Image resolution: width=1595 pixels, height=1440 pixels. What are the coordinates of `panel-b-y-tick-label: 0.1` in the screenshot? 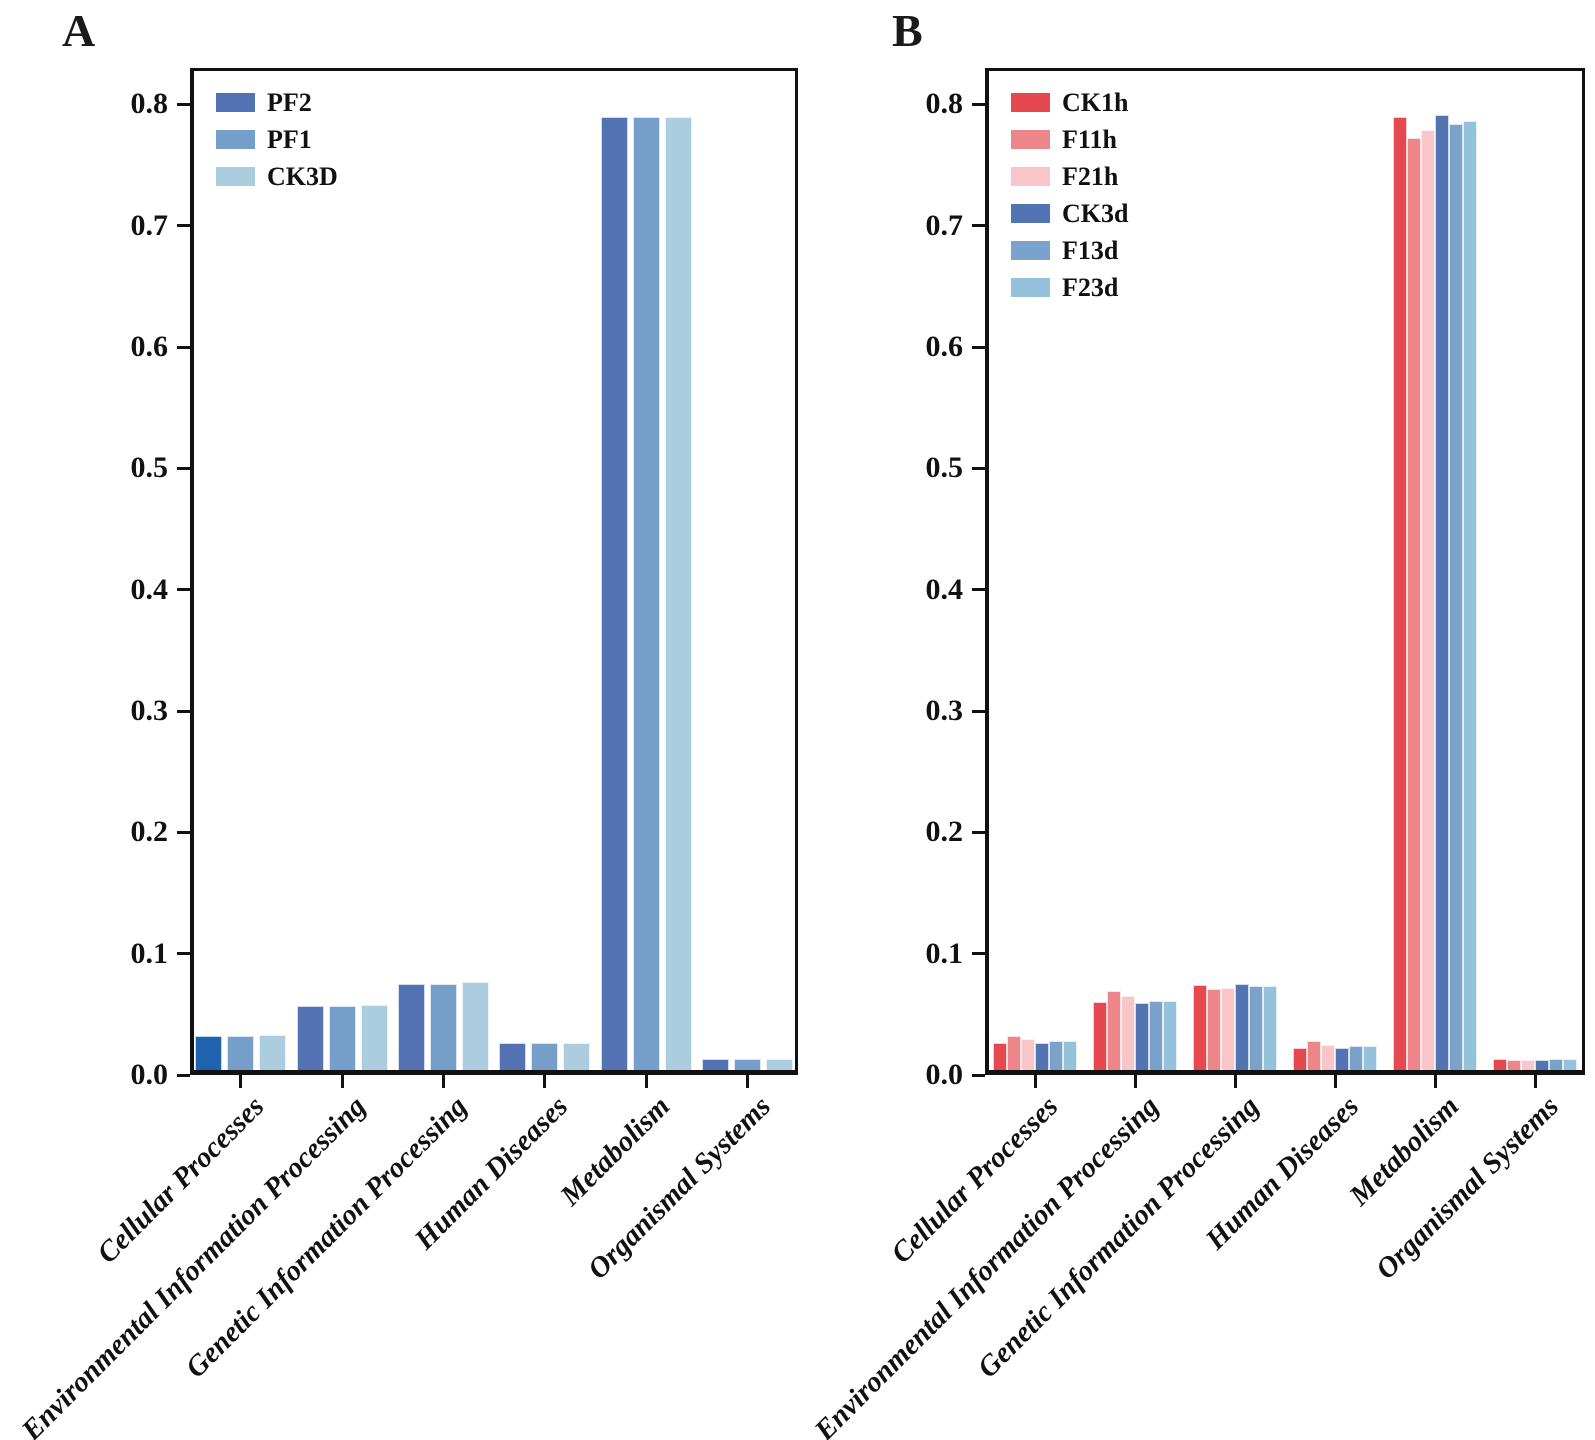 It's located at (944, 953).